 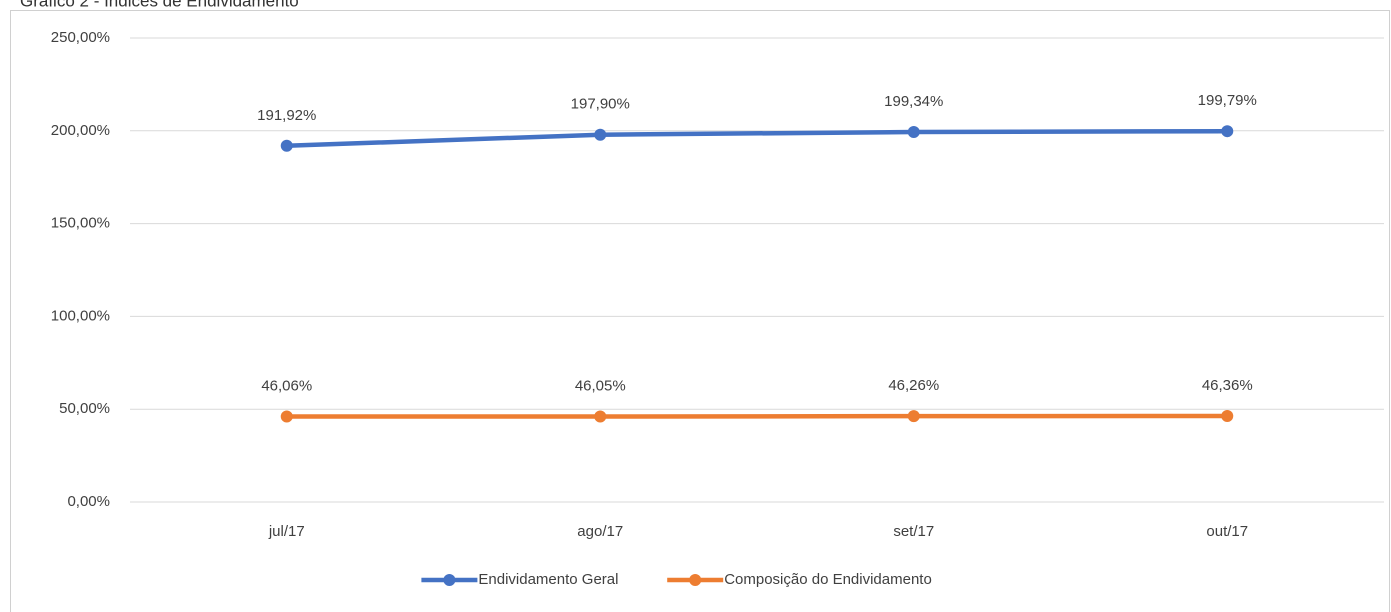 What do you see at coordinates (84, 408) in the screenshot?
I see `y-tick-label: 50,00%` at bounding box center [84, 408].